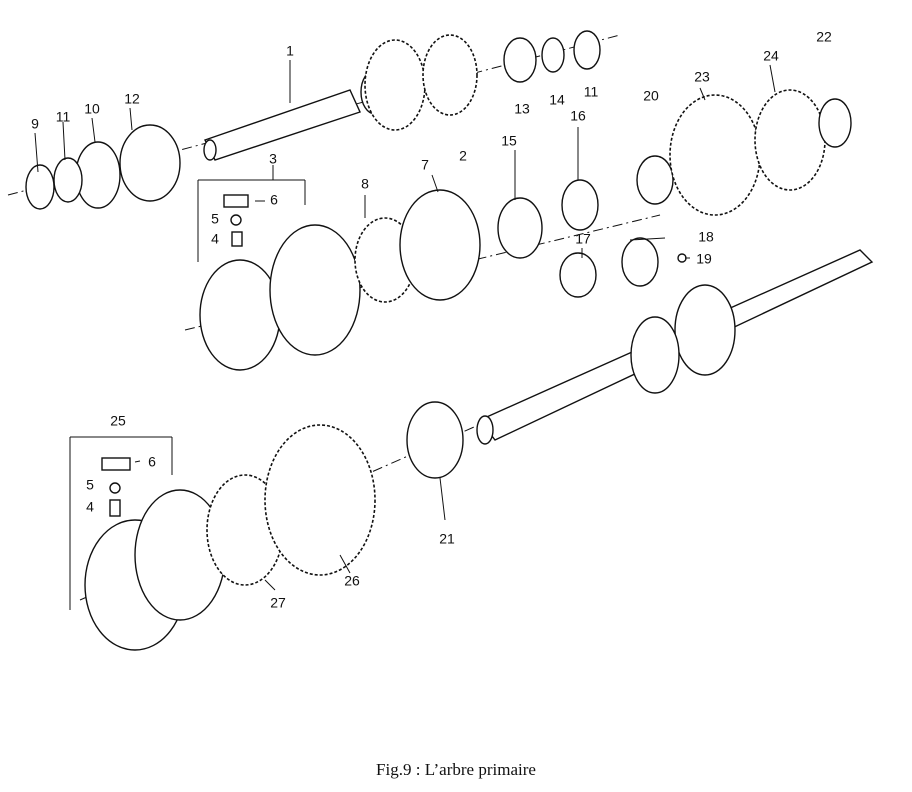 The width and height of the screenshot is (912, 792). What do you see at coordinates (456, 769) in the screenshot?
I see `figure-caption: Fig.9 : L’arbre primaire` at bounding box center [456, 769].